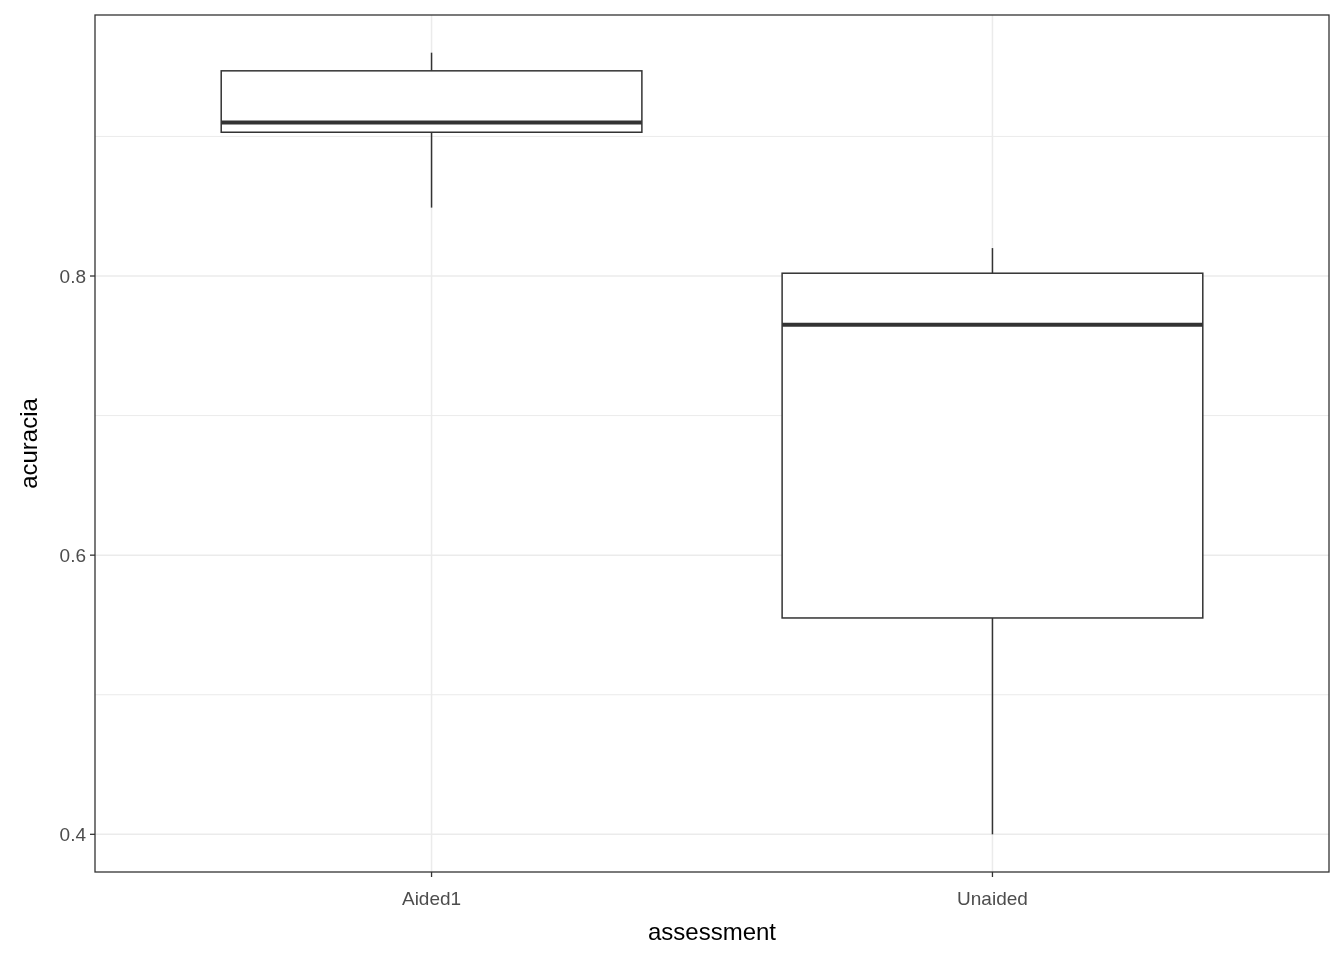 The width and height of the screenshot is (1344, 960). I want to click on x-axis-title: assessment, so click(712, 931).